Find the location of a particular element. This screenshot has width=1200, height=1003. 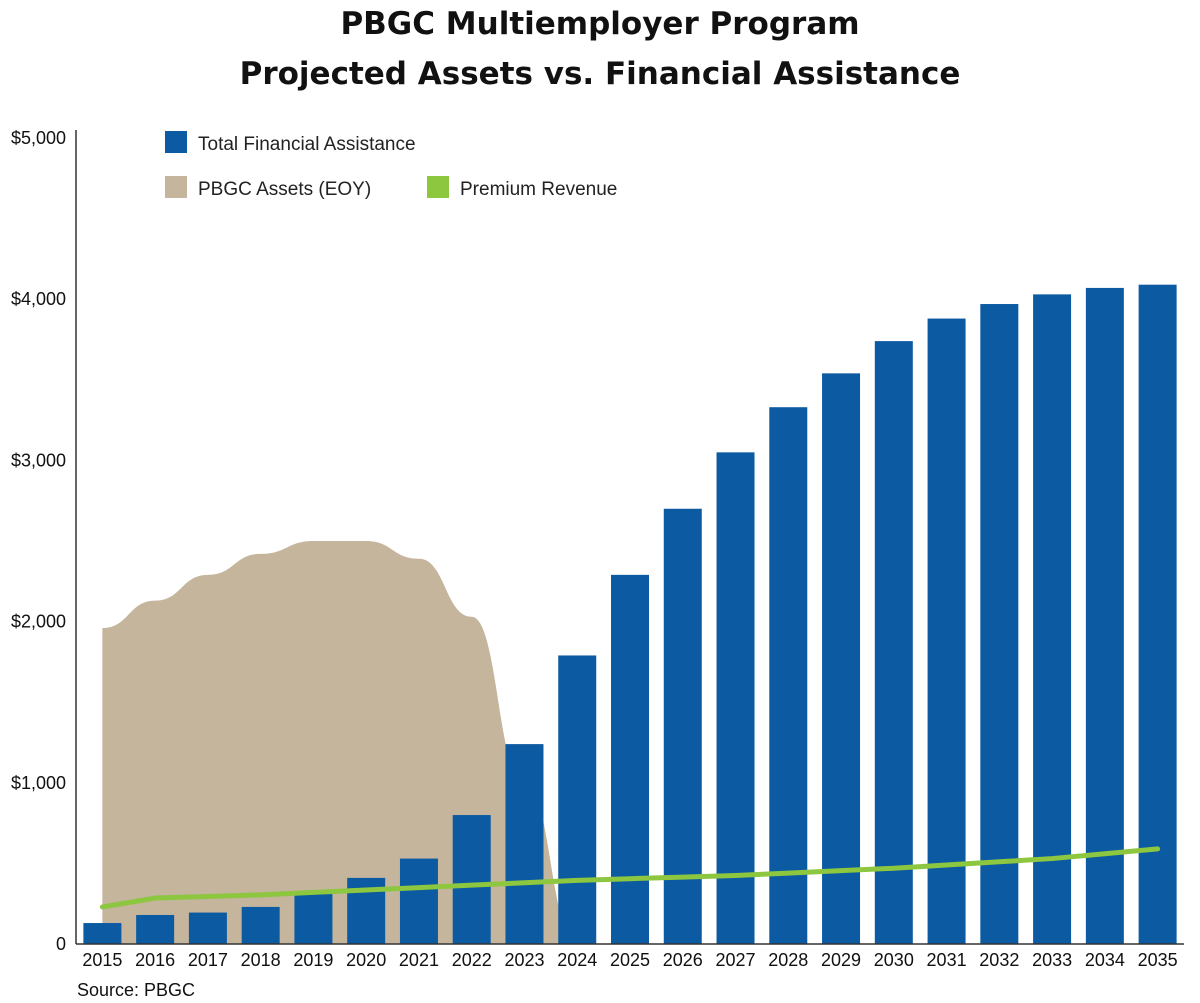

x-tick-label: 2018 is located at coordinates (261, 960).